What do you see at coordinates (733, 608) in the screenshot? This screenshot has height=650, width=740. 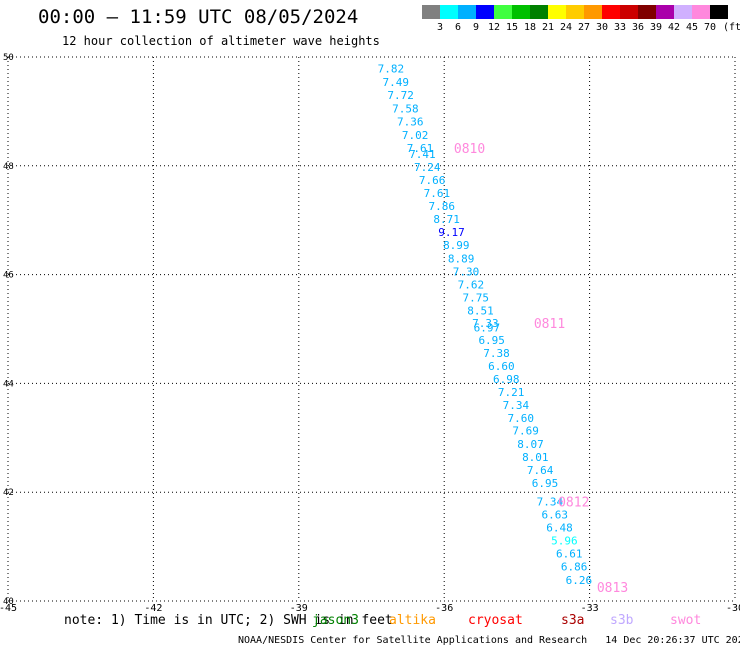 I see `lon-tick-label: -30` at bounding box center [733, 608].